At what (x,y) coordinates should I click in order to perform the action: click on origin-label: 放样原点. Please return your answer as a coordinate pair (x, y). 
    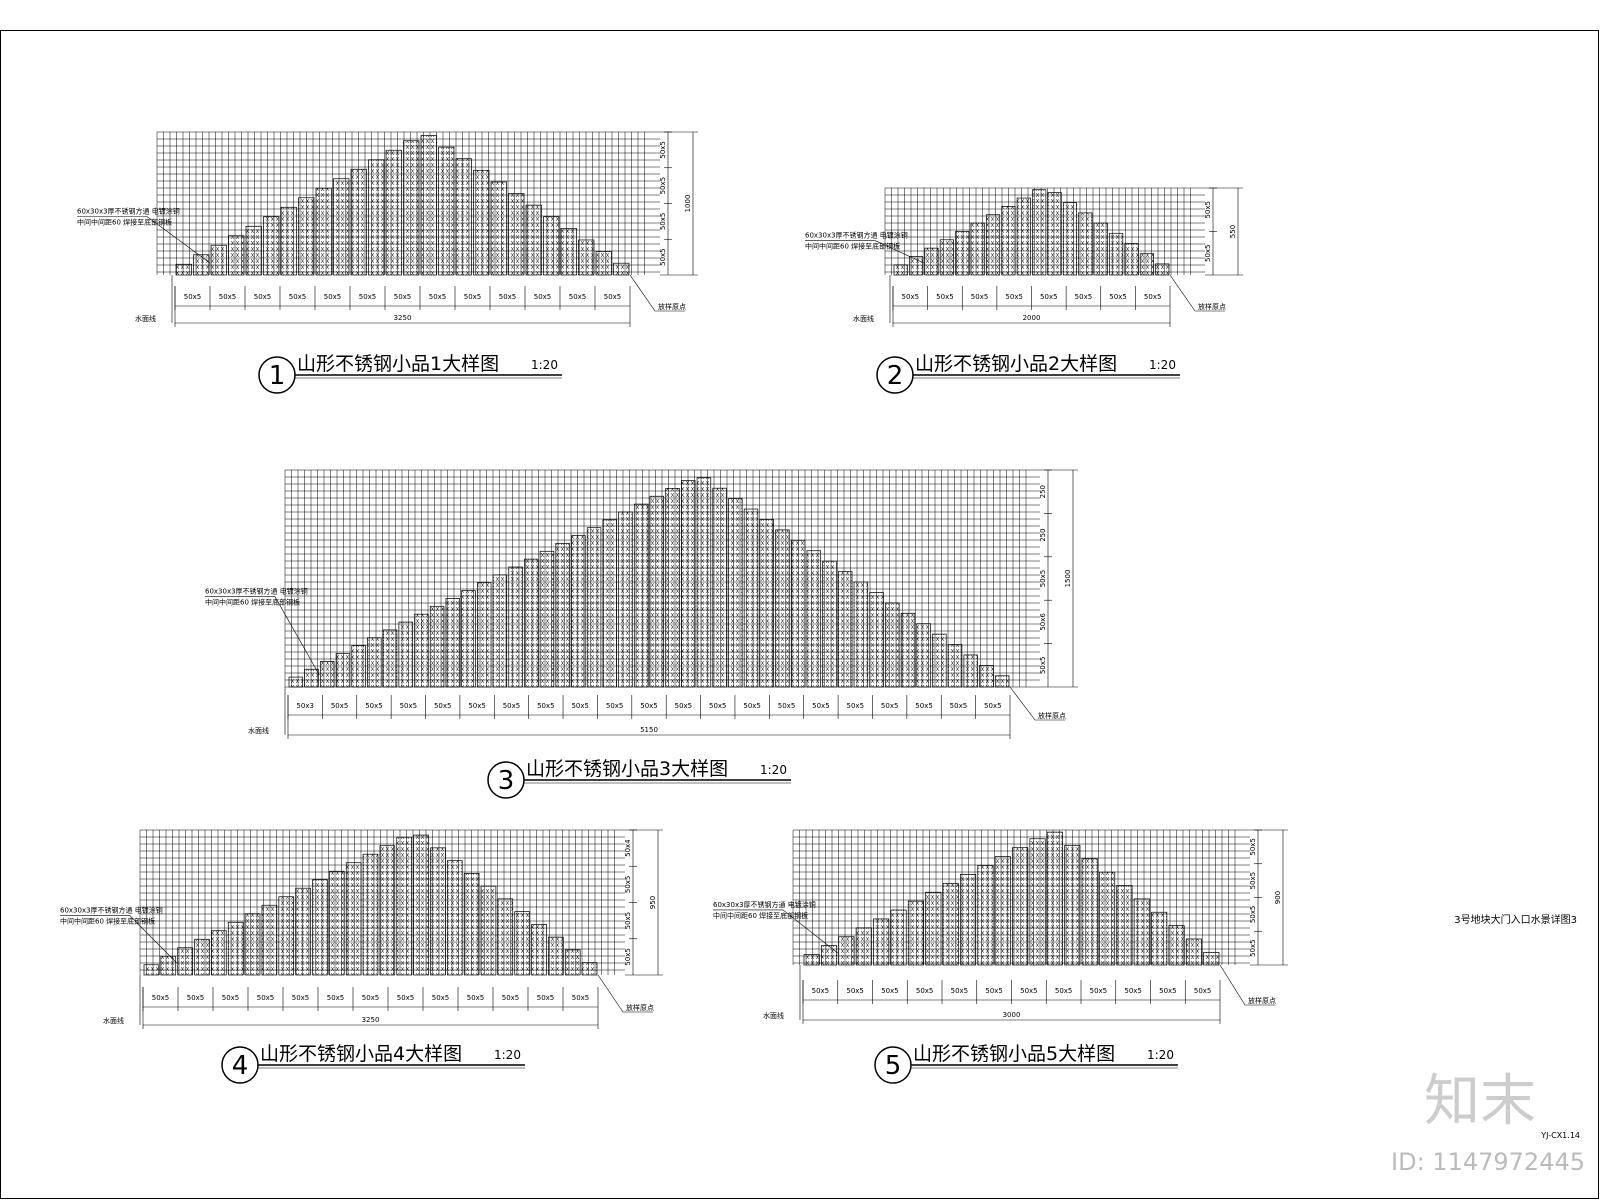
    Looking at the image, I should click on (1262, 1000).